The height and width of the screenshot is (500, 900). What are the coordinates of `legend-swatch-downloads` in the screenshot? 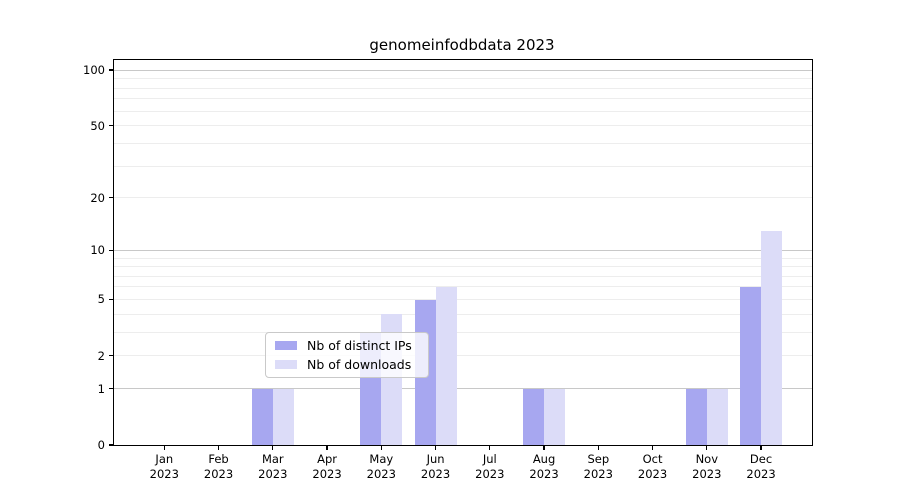 It's located at (286, 364).